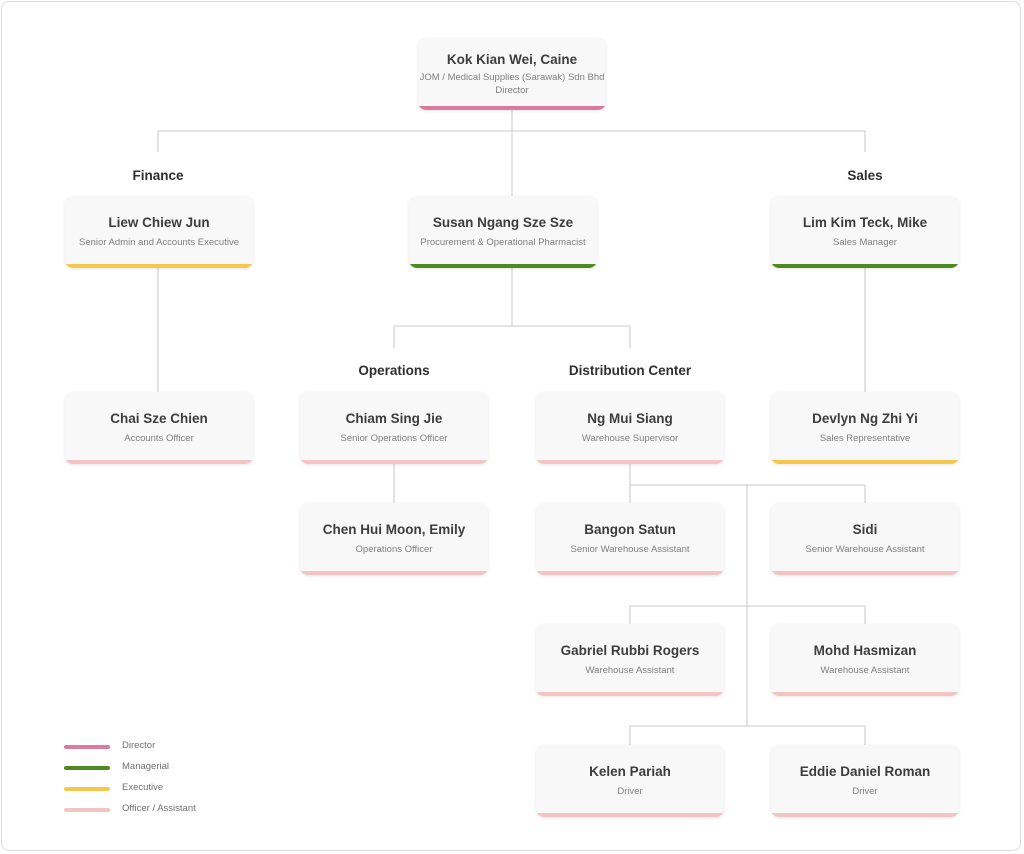 This screenshot has width=1024, height=854. What do you see at coordinates (630, 428) in the screenshot?
I see `org-card-warehouse-supervisor: Ng Mui Siang Warehouse Supervisor` at bounding box center [630, 428].